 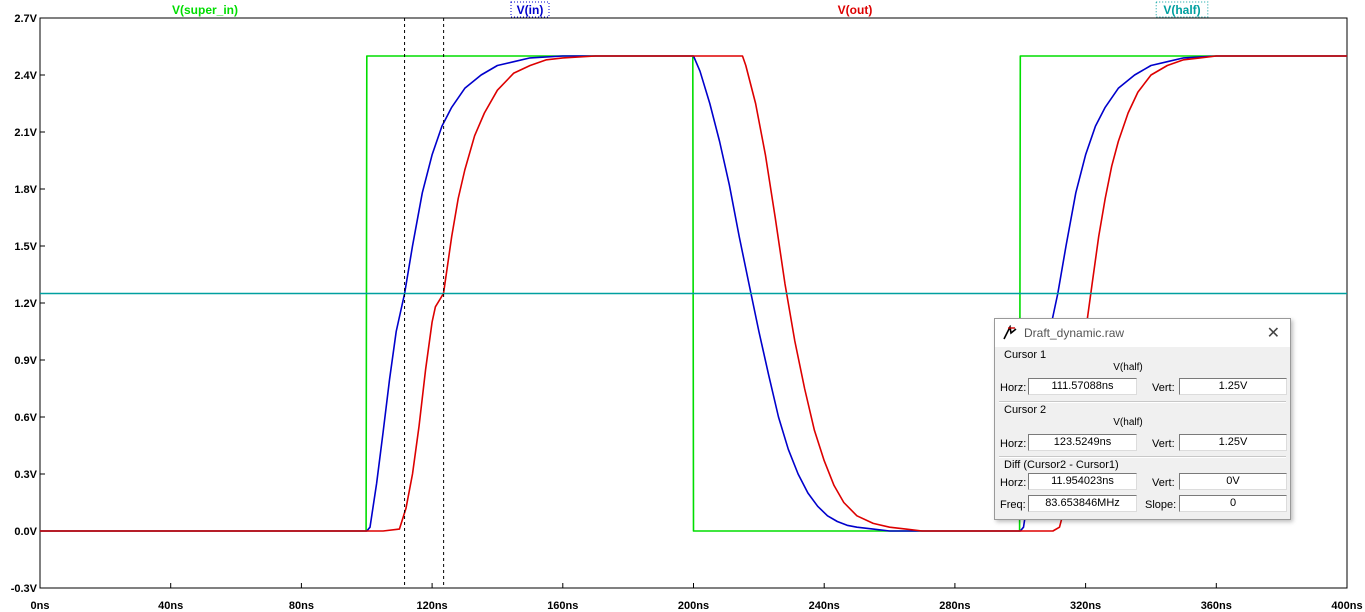 I want to click on diff-vert-label: Vert:, so click(x=1163, y=483).